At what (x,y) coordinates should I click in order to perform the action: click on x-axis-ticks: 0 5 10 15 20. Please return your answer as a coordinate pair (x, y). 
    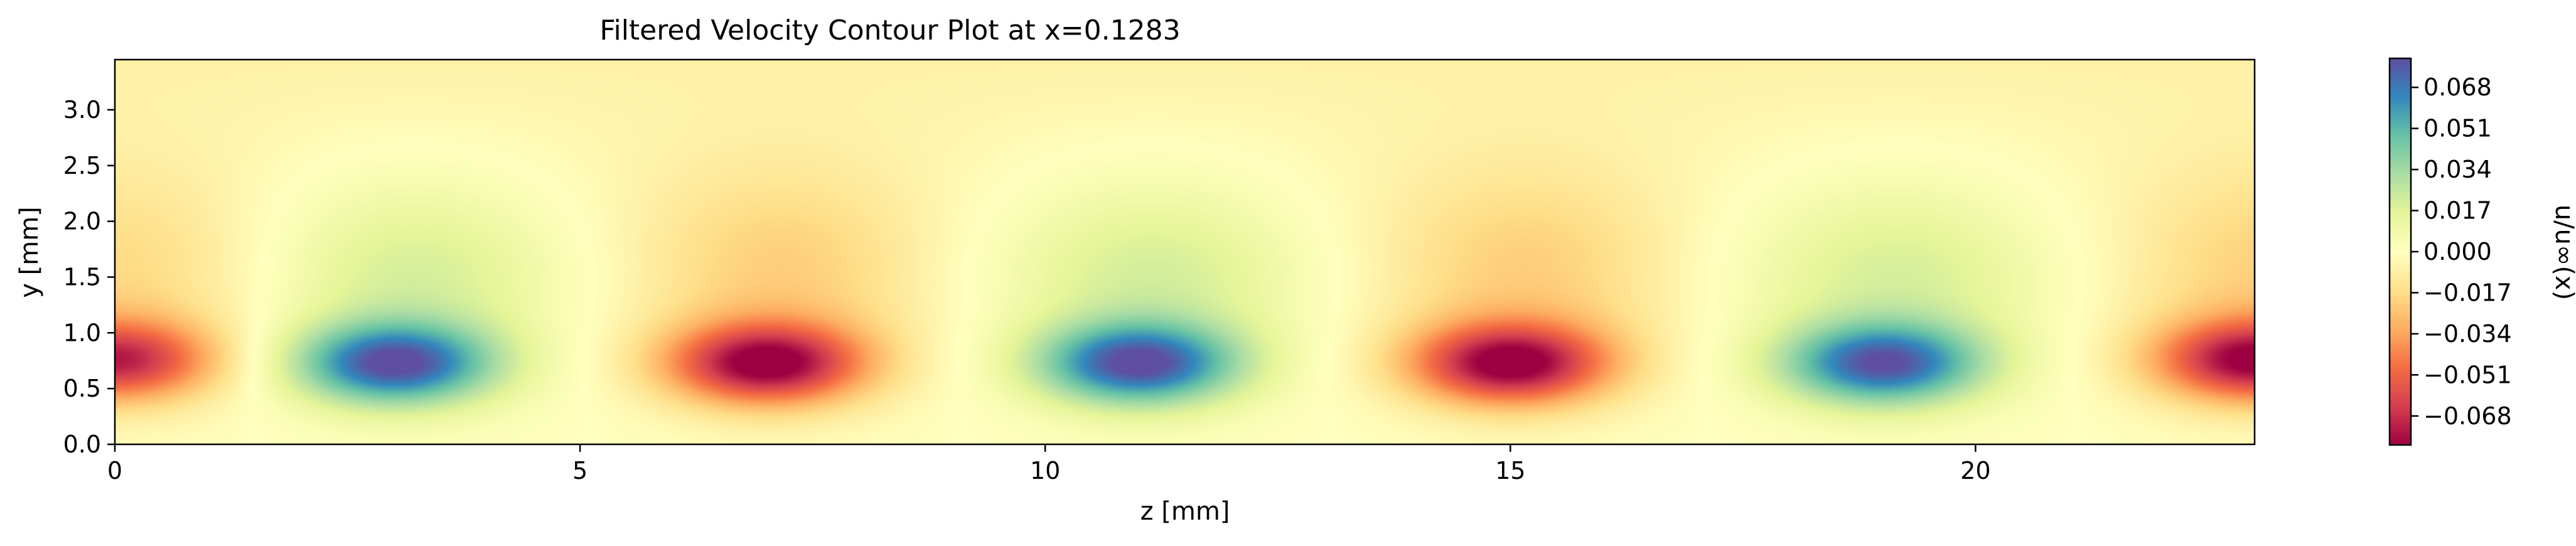
    Looking at the image, I should click on (1049, 464).